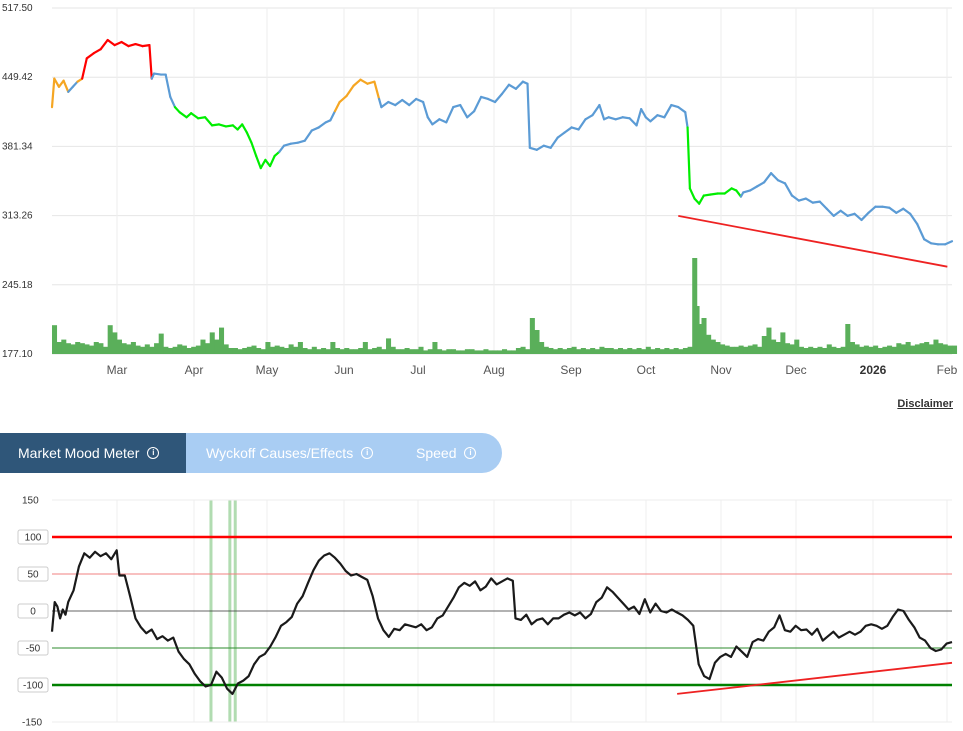 This screenshot has width=963, height=731. Describe the element at coordinates (431, 453) in the screenshot. I see `tab-speed: Speed i` at that location.